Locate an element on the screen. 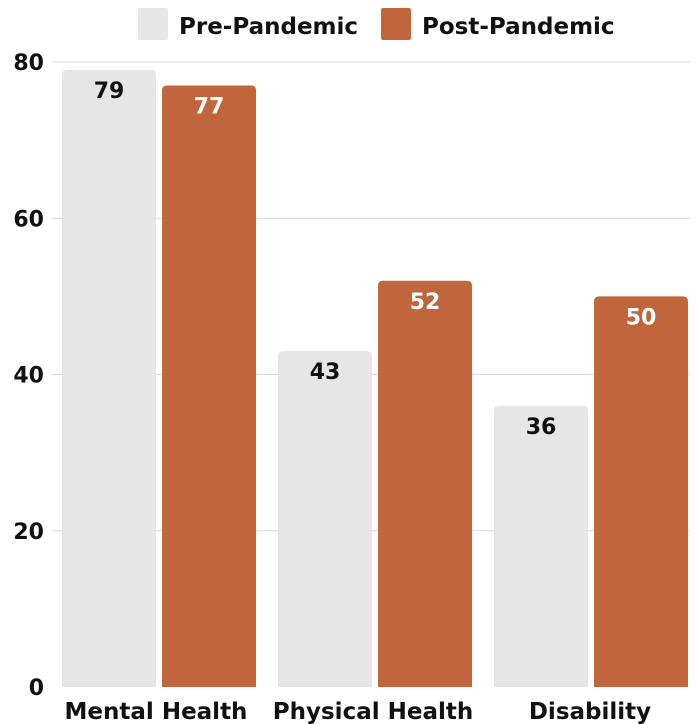  data-label-pre-pandemic-mental-health: 79 is located at coordinates (109, 91).